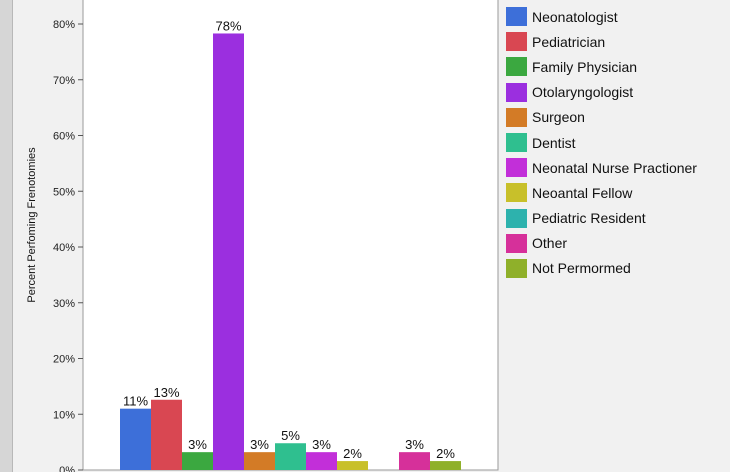 This screenshot has width=730, height=472. What do you see at coordinates (135, 439) in the screenshot?
I see `bar-neonatologist` at bounding box center [135, 439].